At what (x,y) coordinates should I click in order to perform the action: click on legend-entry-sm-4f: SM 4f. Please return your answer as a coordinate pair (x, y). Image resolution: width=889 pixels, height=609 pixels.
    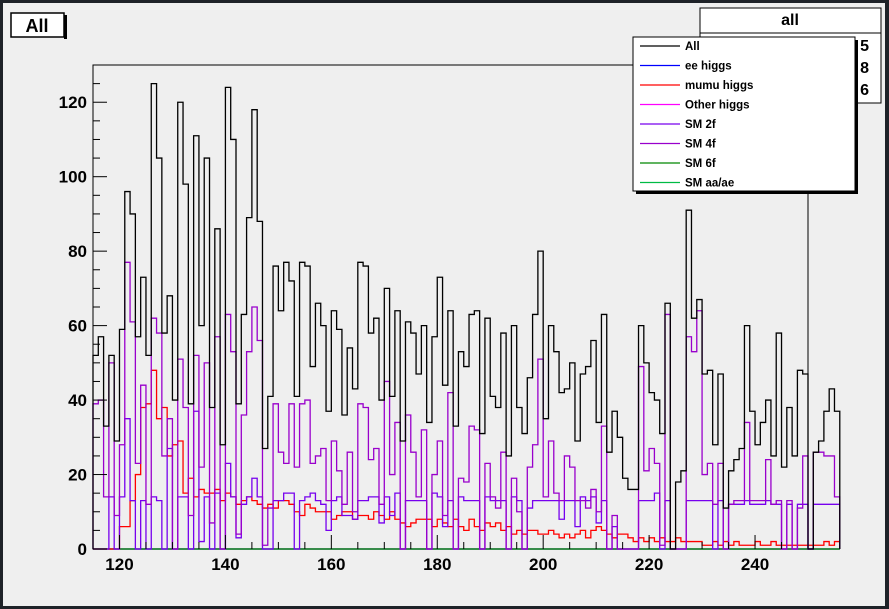
    Looking at the image, I should click on (678, 145).